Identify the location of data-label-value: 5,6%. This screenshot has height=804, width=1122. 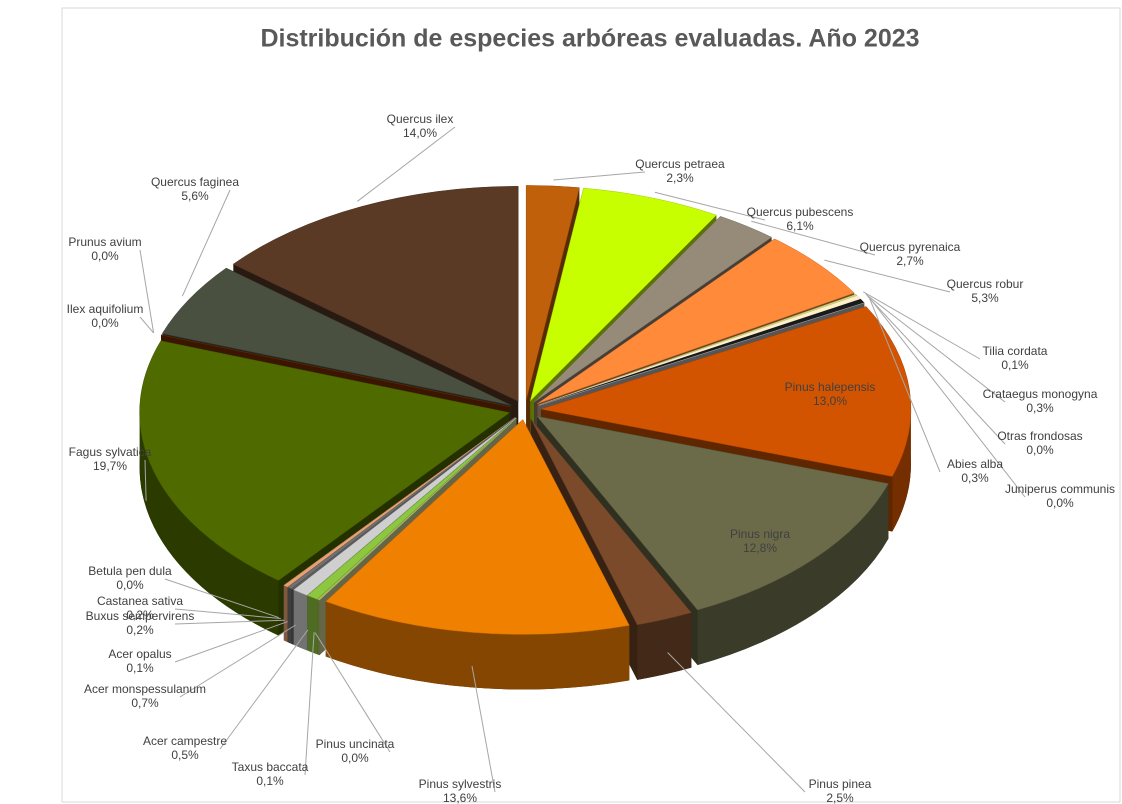
(195, 196).